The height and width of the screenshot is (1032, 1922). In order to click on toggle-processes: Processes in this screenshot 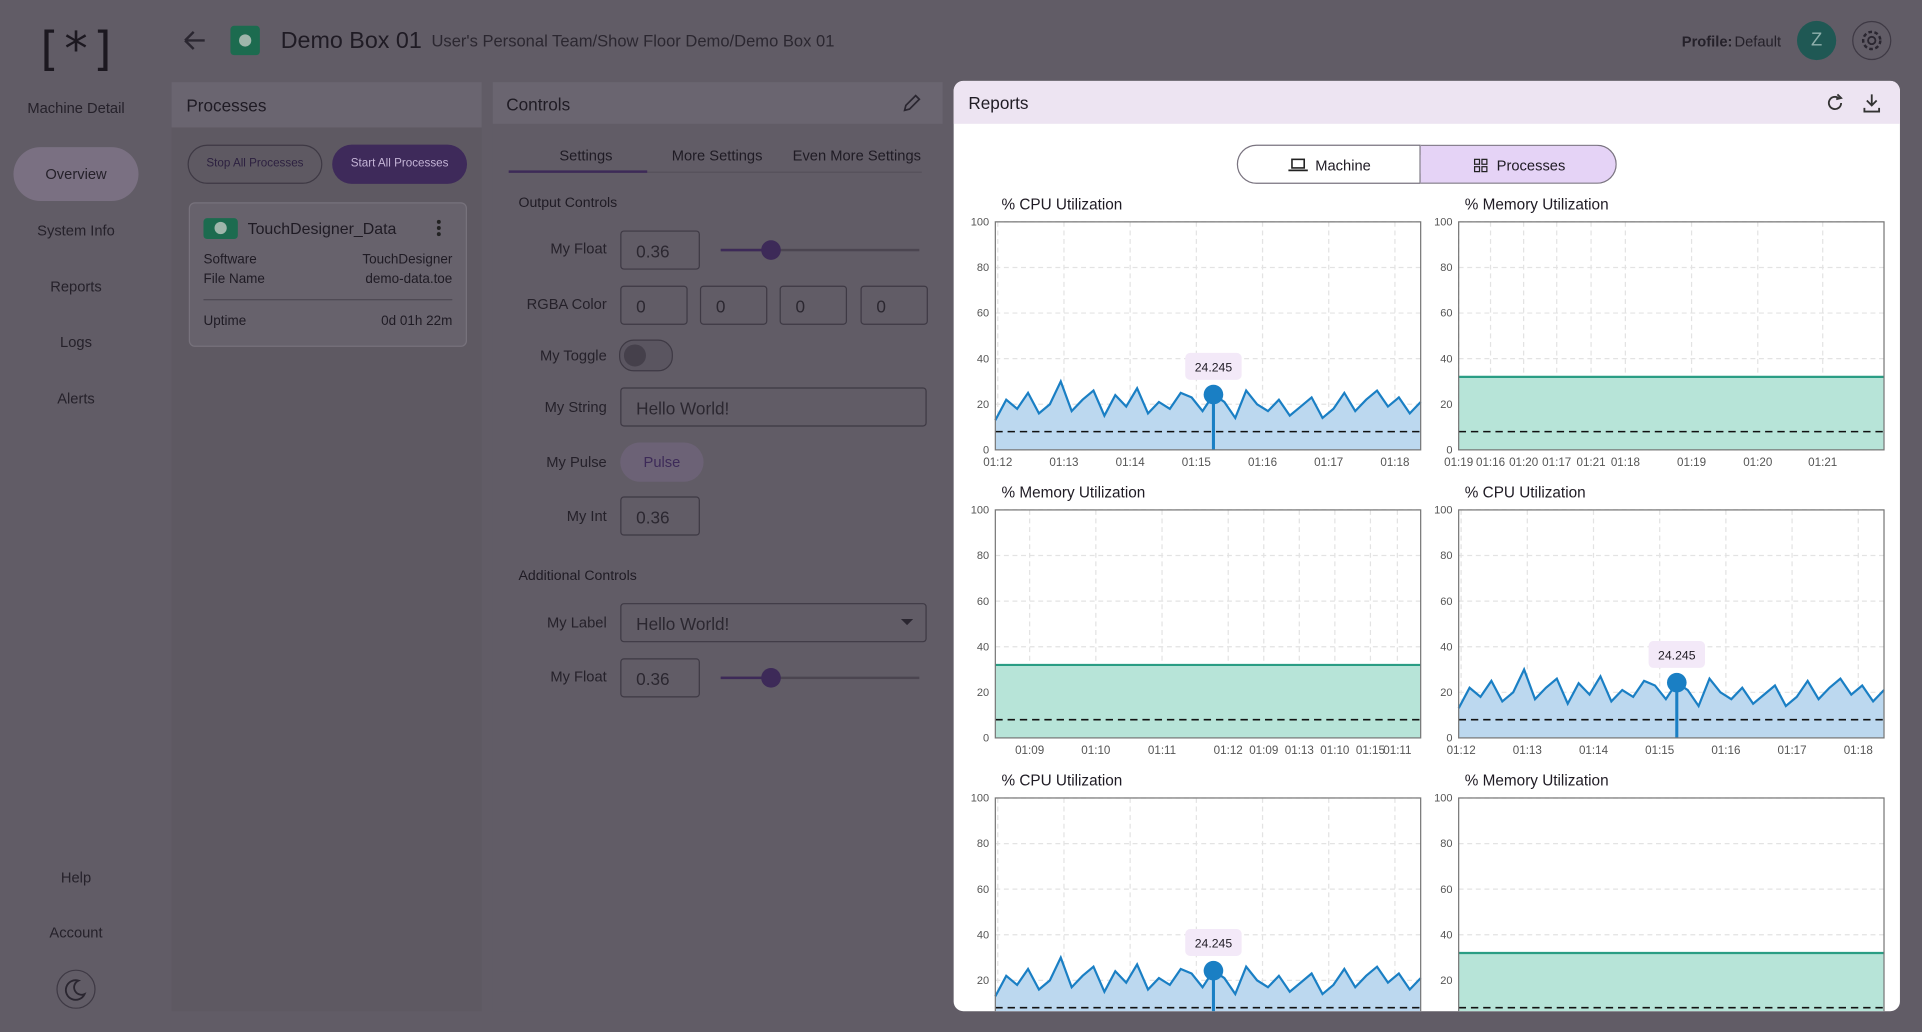, I will do `click(1518, 164)`.